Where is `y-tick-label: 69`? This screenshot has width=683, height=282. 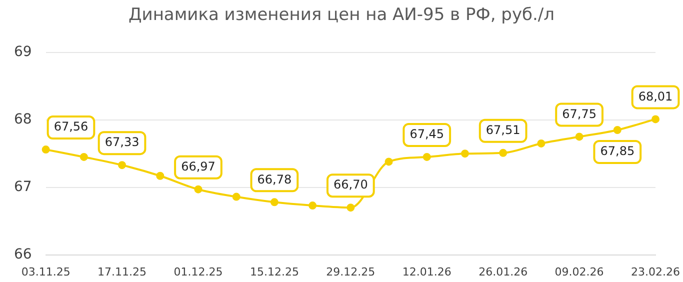
y-tick-label: 69 is located at coordinates (23, 52).